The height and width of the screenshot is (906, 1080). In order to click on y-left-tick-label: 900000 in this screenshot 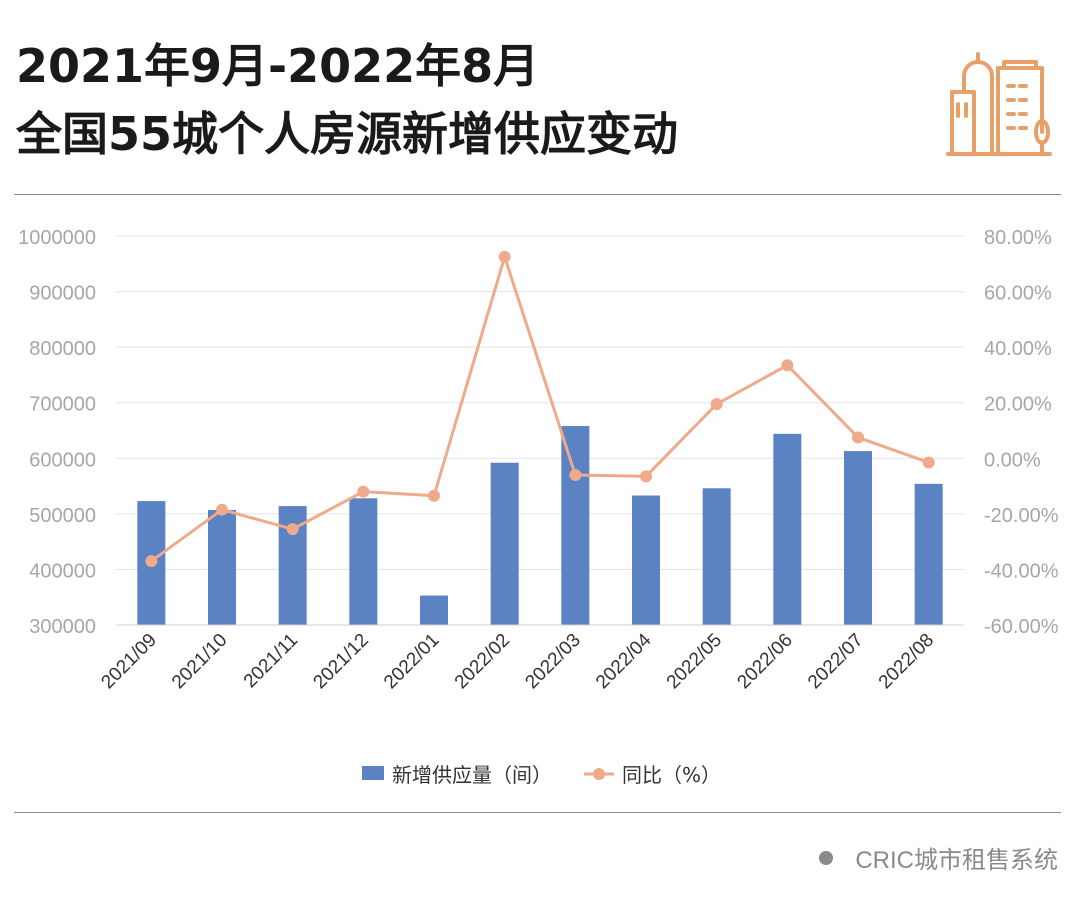, I will do `click(62, 294)`.